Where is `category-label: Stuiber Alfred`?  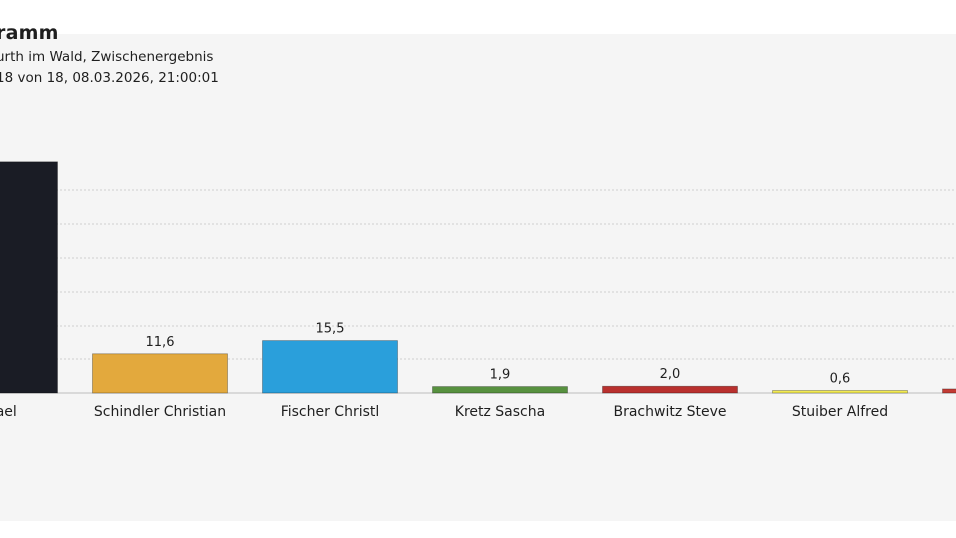 category-label: Stuiber Alfred is located at coordinates (840, 412).